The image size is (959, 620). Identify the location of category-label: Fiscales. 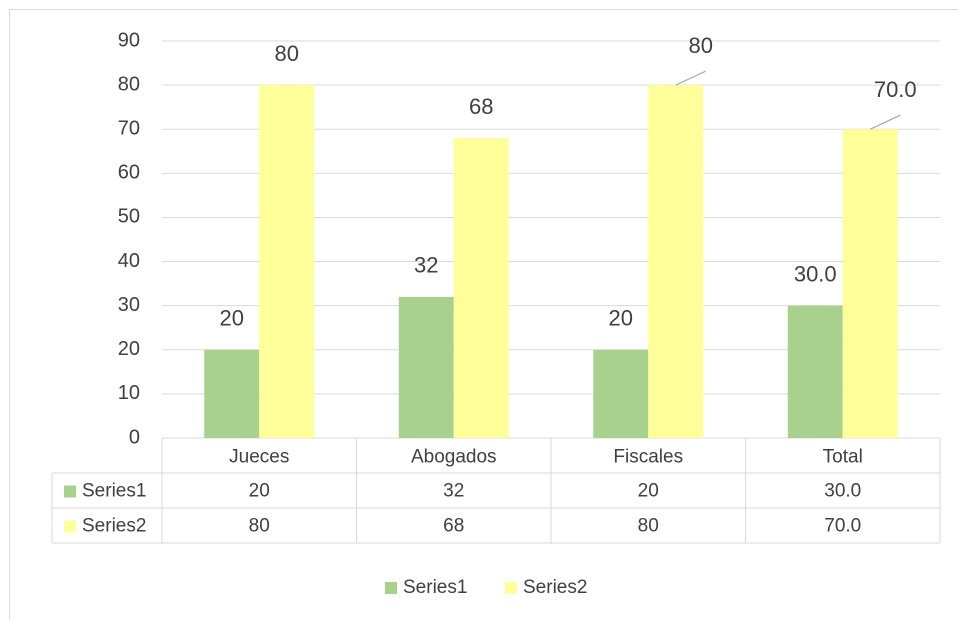
(648, 457).